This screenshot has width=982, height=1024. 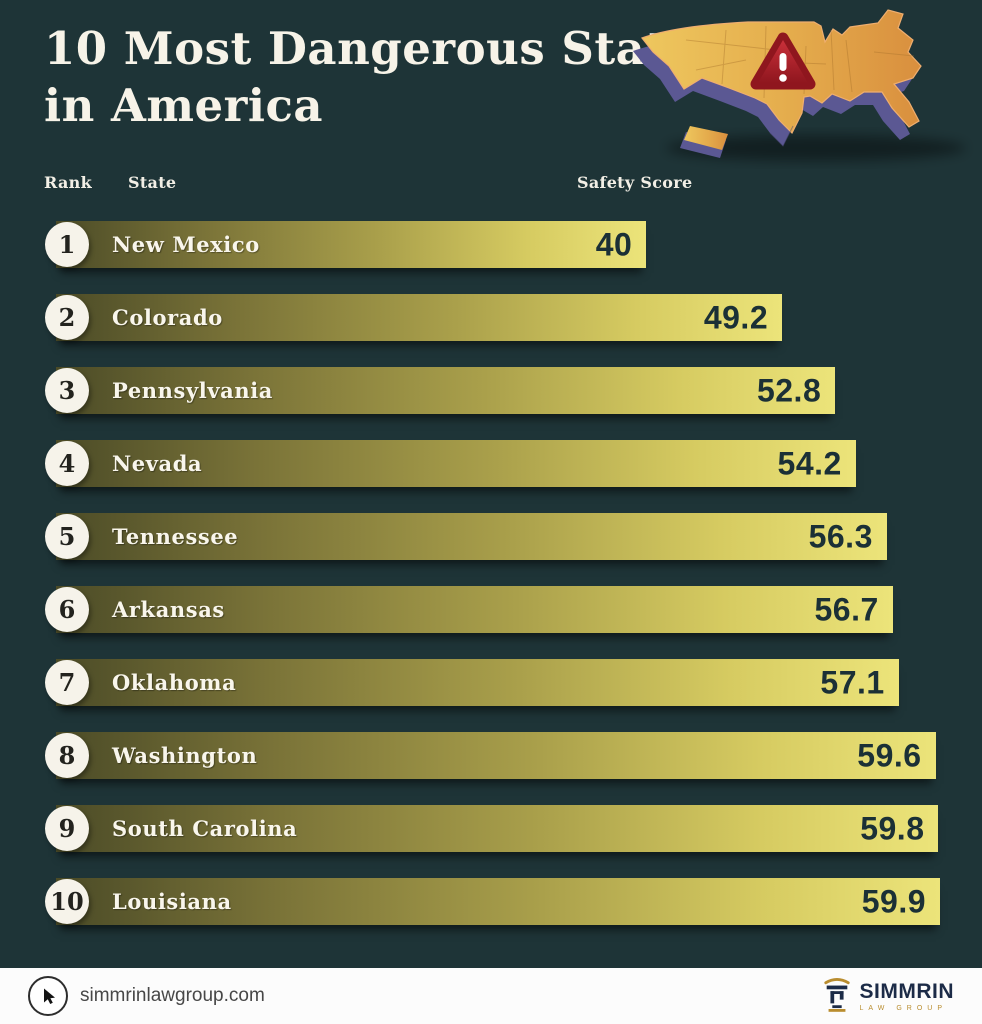 What do you see at coordinates (351, 244) in the screenshot?
I see `score-bar: New Mexico 40` at bounding box center [351, 244].